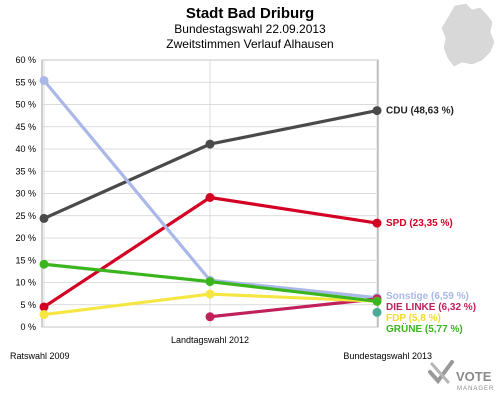  I want to click on y-tick-label: 40 %, so click(25, 149).